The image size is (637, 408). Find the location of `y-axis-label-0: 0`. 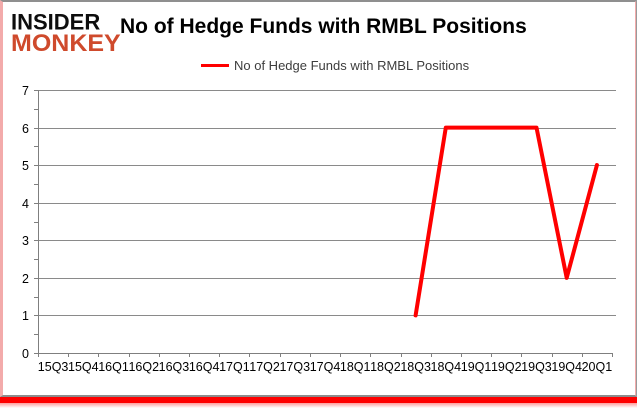

y-axis-label-0: 0 is located at coordinates (25, 354).